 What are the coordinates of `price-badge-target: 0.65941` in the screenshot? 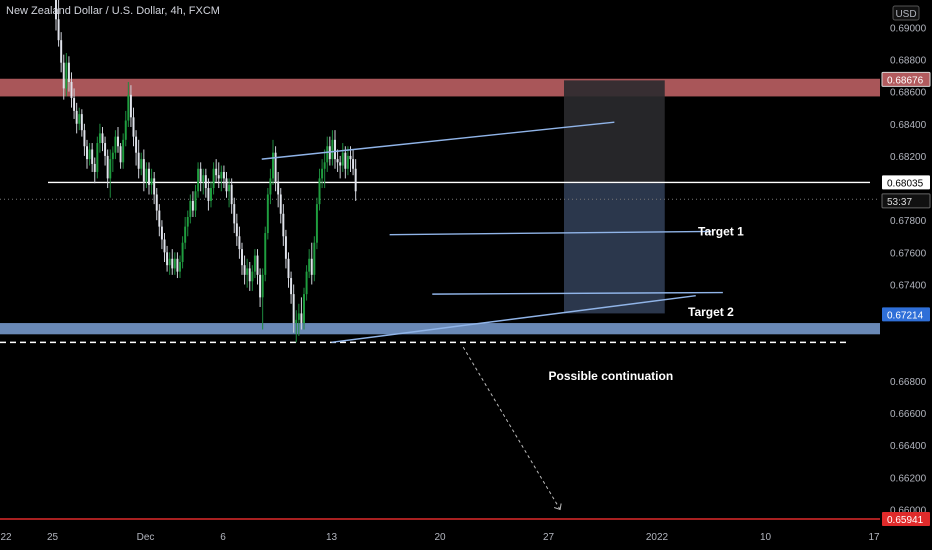 It's located at (906, 518).